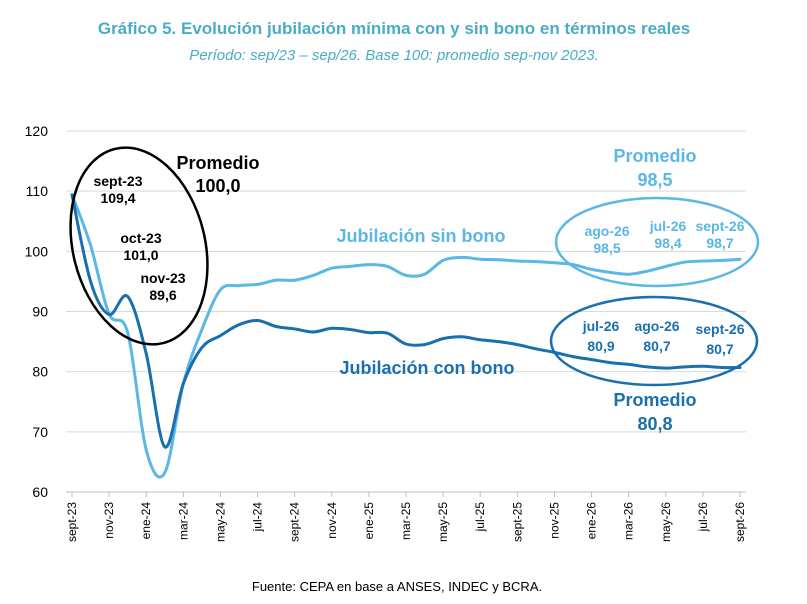 The image size is (807, 604). Describe the element at coordinates (719, 329) in the screenshot. I see `bottom-right-point-label-3: sept-26` at that location.